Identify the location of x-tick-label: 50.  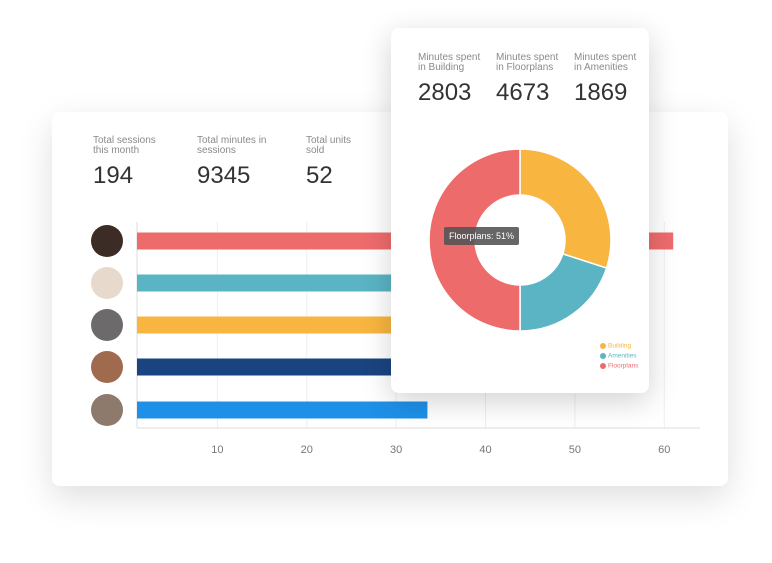
(575, 450).